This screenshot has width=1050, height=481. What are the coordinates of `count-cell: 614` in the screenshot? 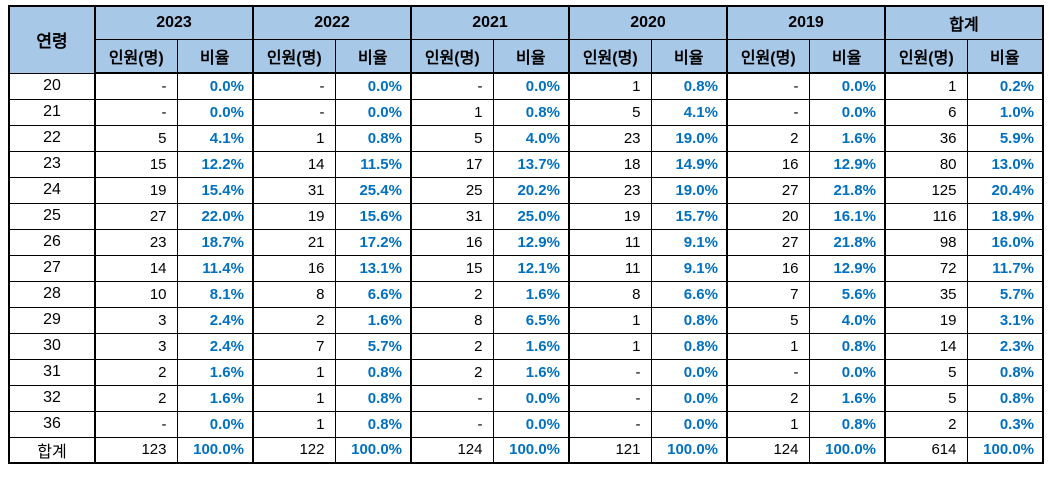 It's located at (926, 450).